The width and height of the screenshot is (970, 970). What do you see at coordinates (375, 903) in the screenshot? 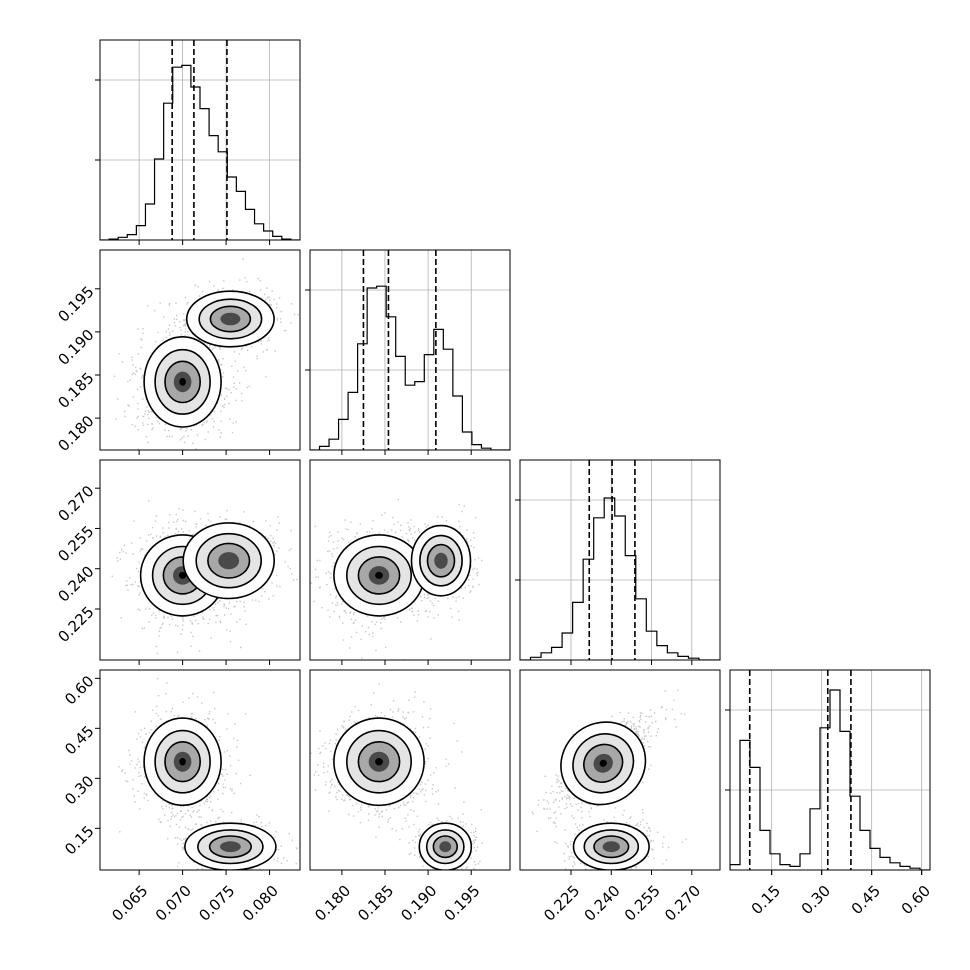
I see `x-tick-label: 0.185` at bounding box center [375, 903].